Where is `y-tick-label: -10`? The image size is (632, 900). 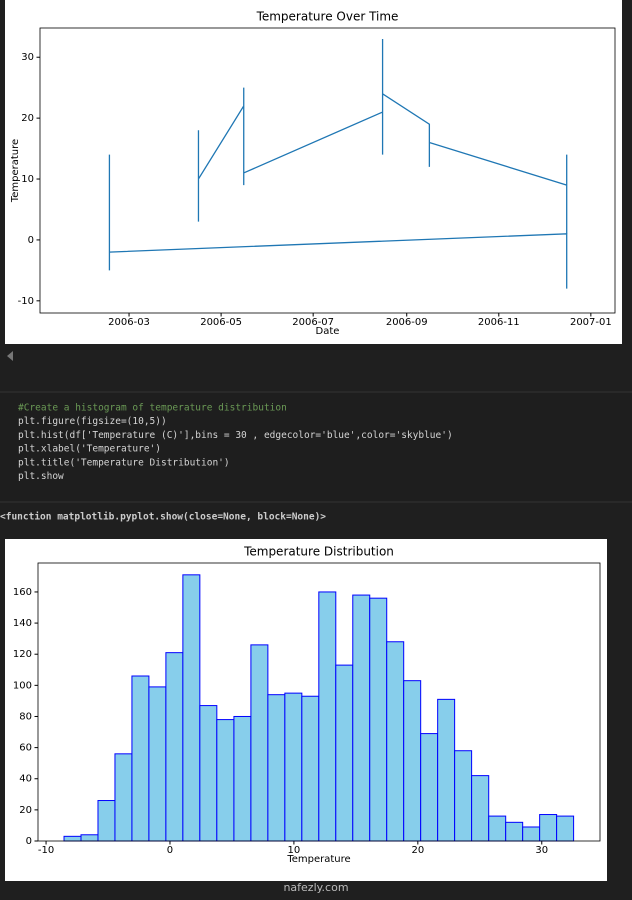
y-tick-label: -10 is located at coordinates (26, 301).